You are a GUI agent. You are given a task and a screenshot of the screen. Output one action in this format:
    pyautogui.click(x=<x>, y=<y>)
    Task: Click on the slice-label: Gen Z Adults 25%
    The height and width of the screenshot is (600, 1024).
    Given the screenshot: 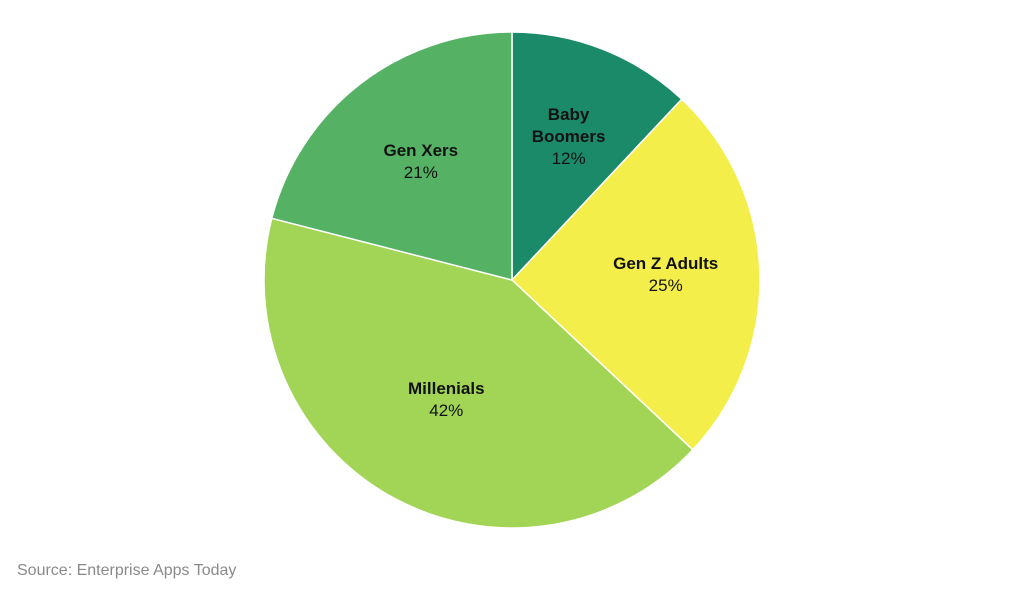 What is the action you would take?
    pyautogui.click(x=666, y=275)
    